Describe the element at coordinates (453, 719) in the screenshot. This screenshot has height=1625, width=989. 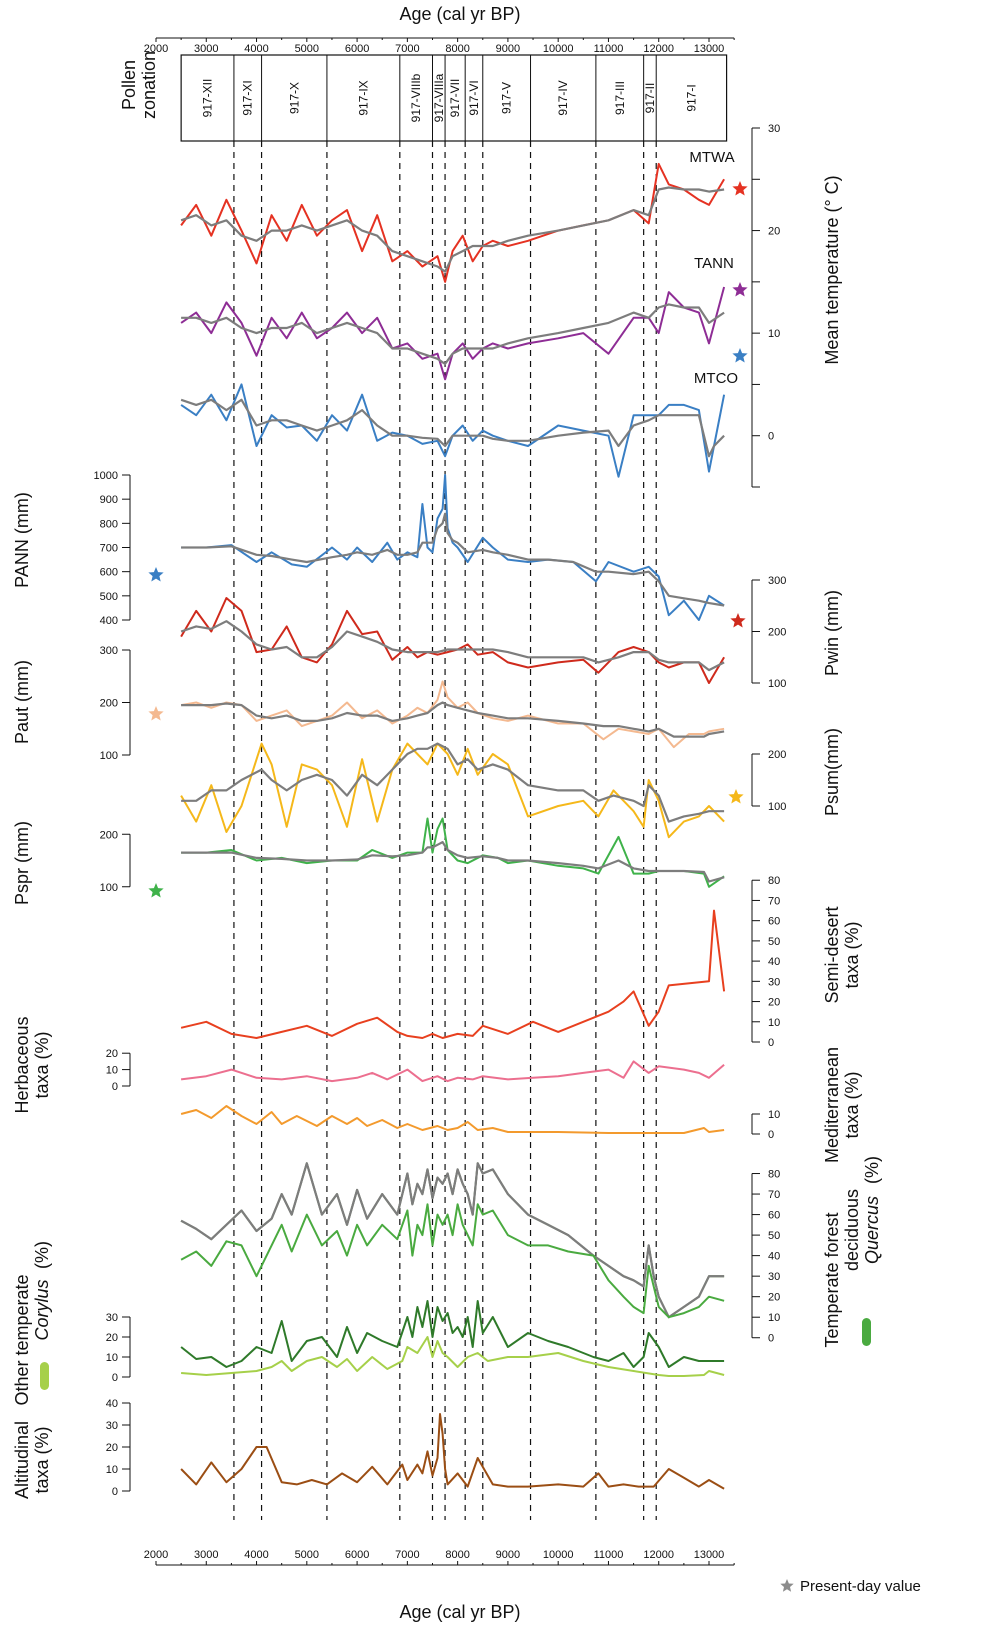
I see `smoothed-paut` at that location.